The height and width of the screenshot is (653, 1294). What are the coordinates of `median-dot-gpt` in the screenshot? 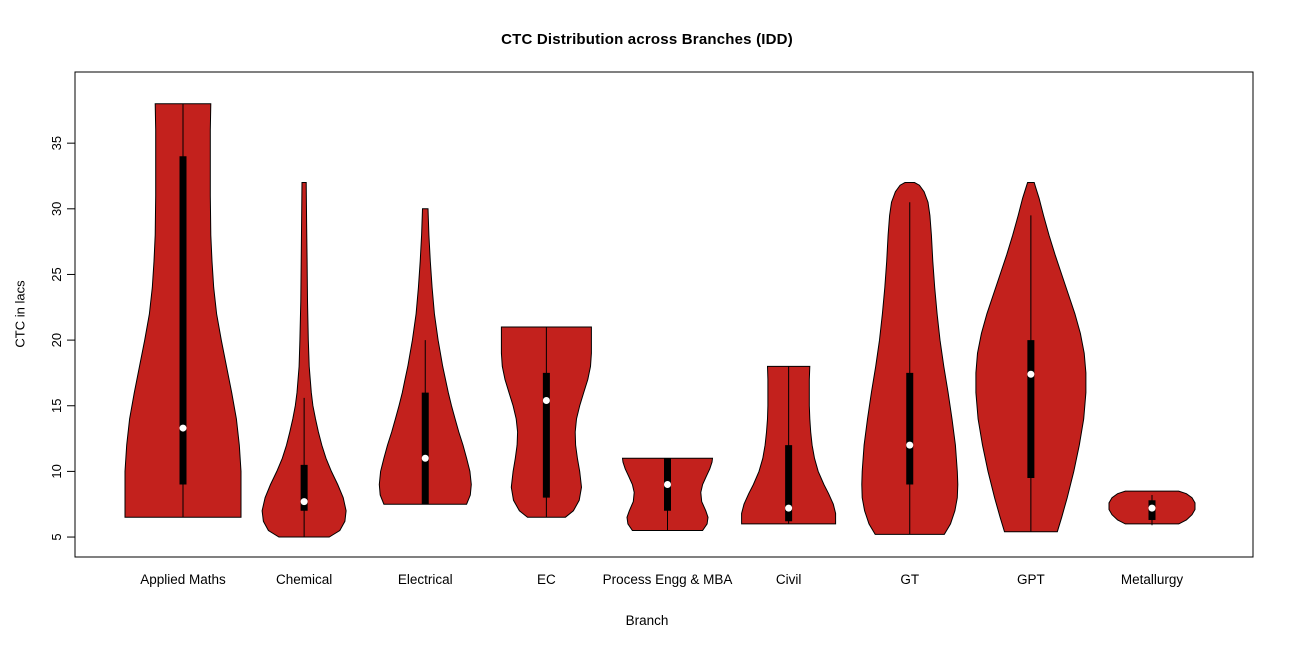 It's located at (1031, 374).